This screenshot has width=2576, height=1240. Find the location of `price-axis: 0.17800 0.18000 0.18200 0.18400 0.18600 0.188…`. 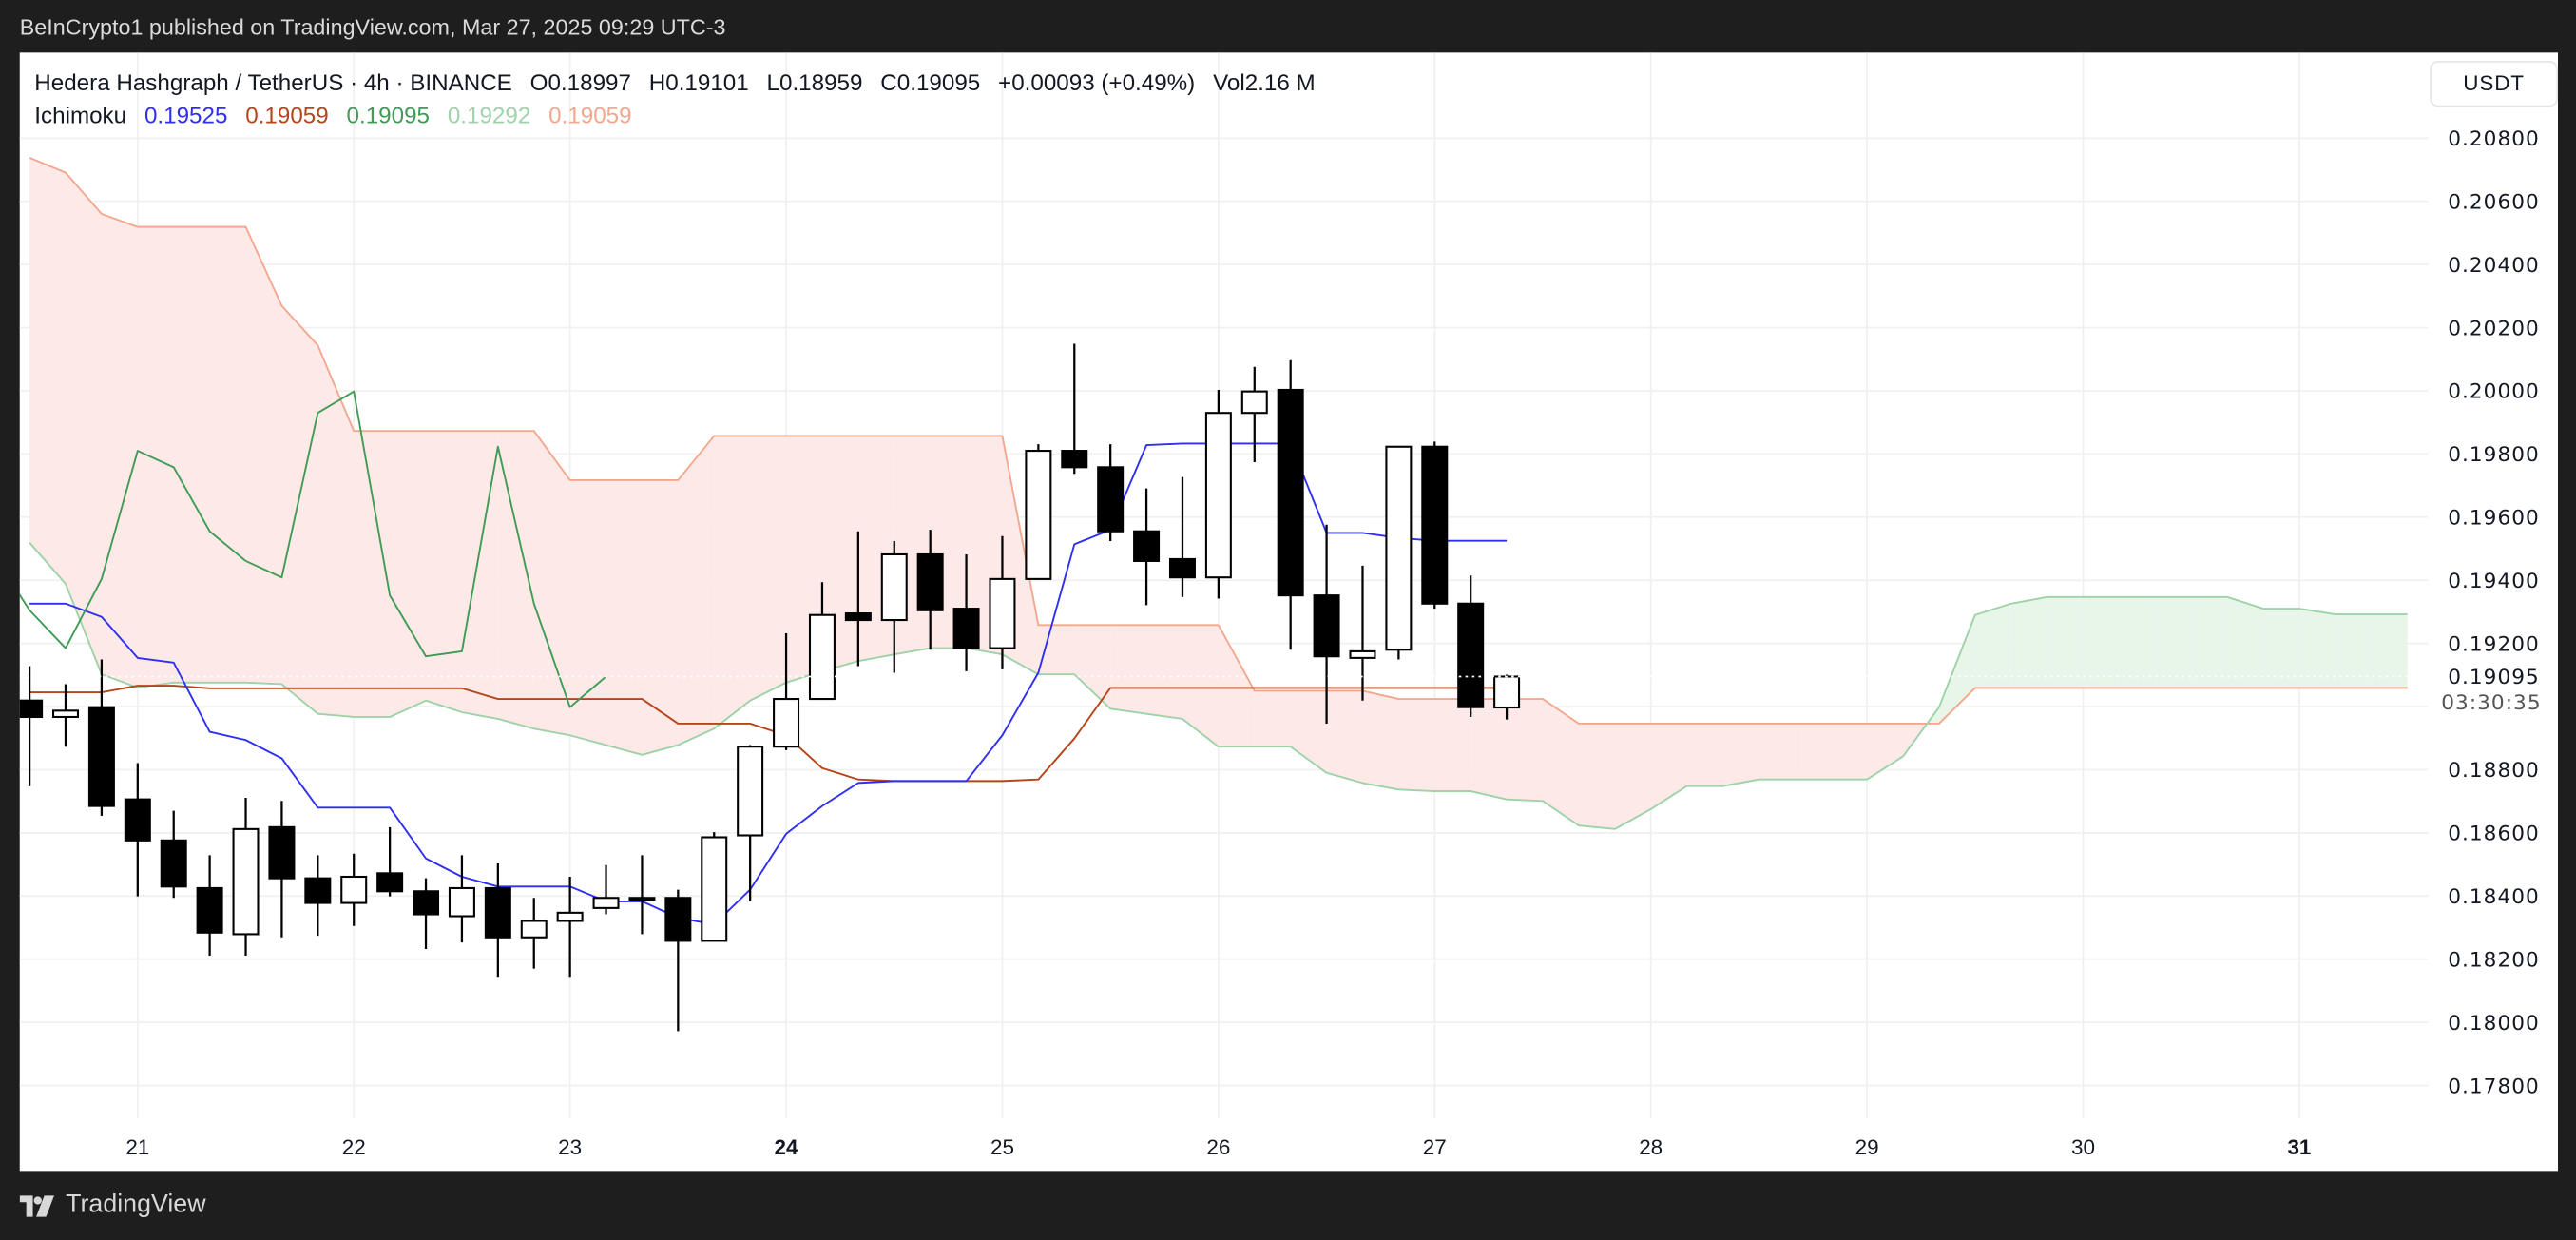

price-axis: 0.17800 0.18000 0.18200 0.18400 0.18600 0.188… is located at coordinates (2494, 612).